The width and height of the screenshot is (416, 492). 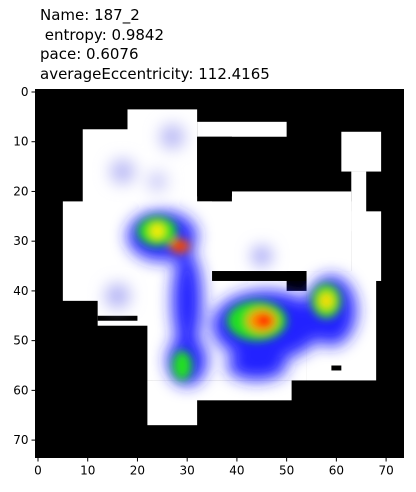 I want to click on y-tick-label: 10, so click(x=20, y=142).